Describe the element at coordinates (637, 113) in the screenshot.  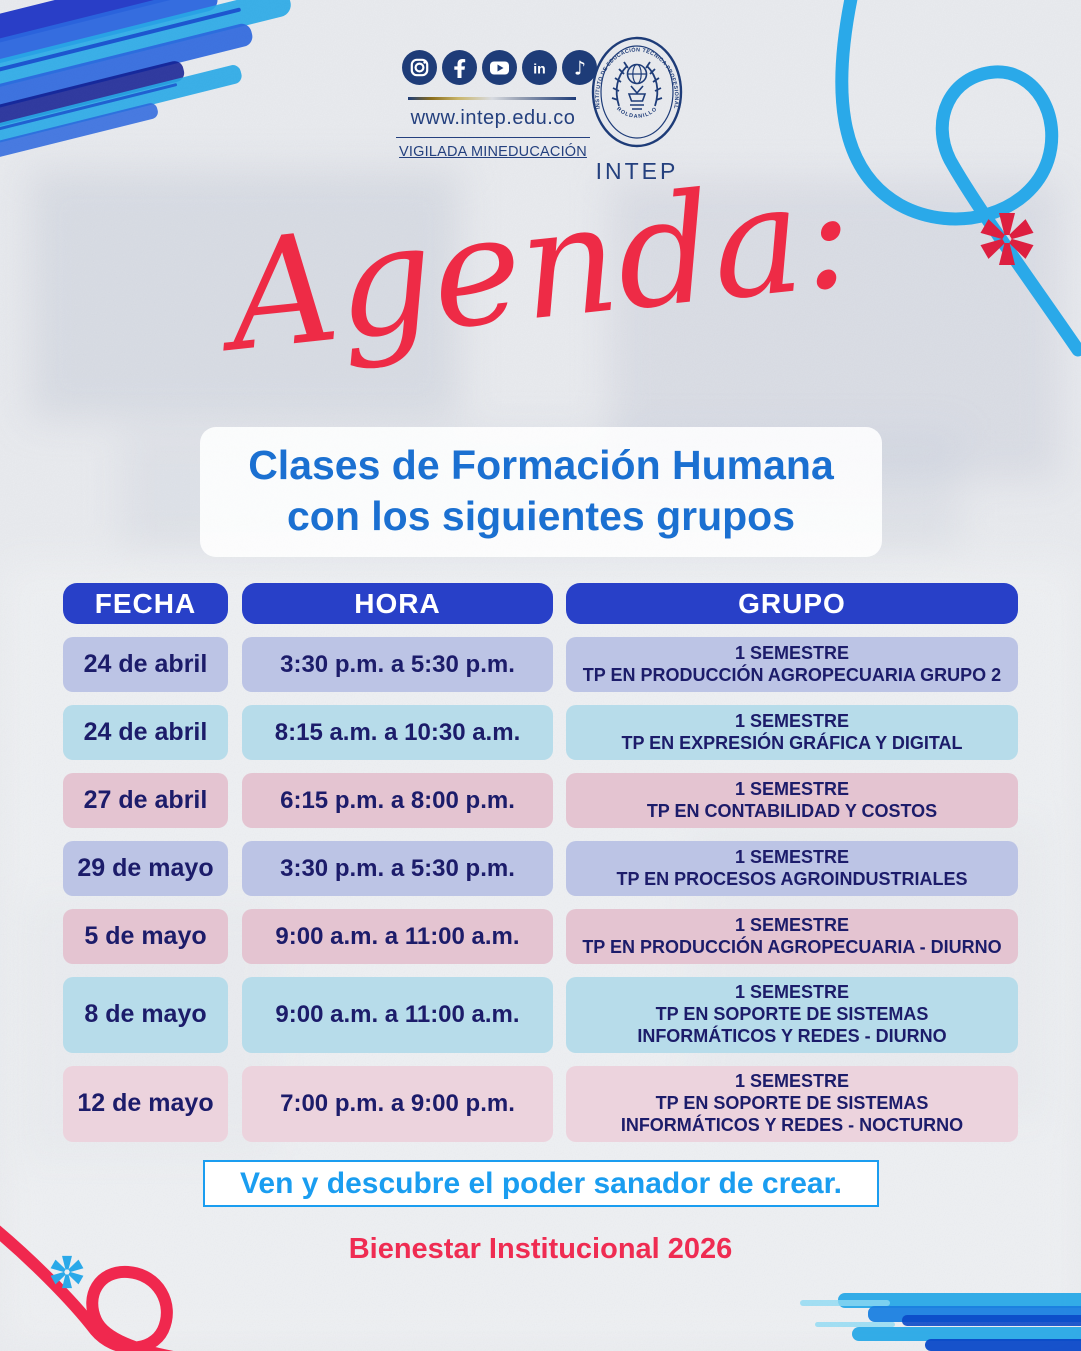
I see `svg-text: ROLDANILLO` at that location.